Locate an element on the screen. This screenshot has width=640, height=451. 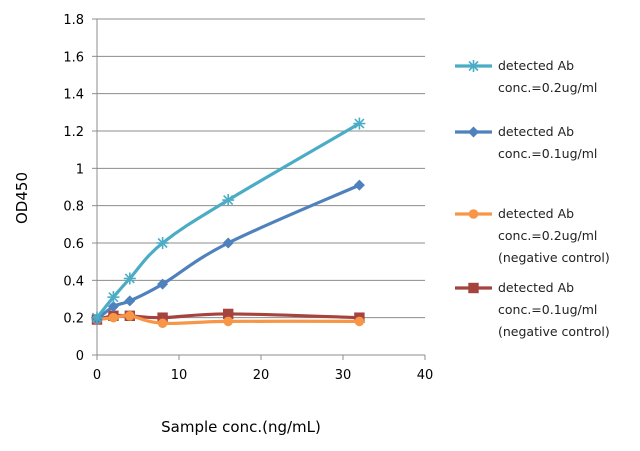
y-tick-label: 0 is located at coordinates (80, 356).